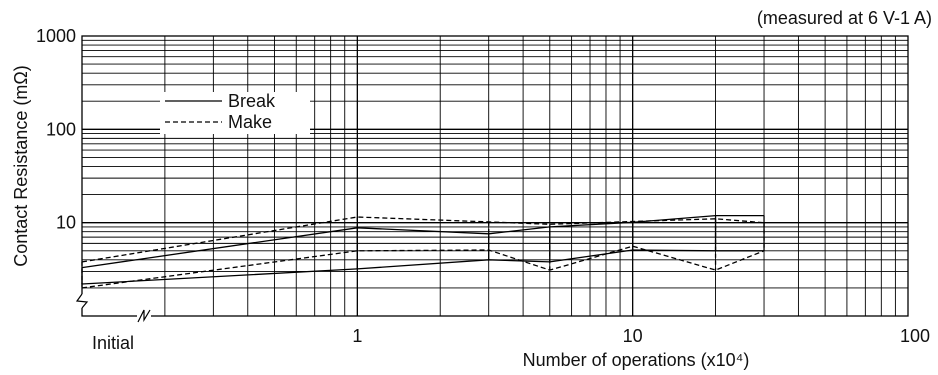 The height and width of the screenshot is (375, 938). What do you see at coordinates (113, 343) in the screenshot?
I see `x-tick-label: Initial` at bounding box center [113, 343].